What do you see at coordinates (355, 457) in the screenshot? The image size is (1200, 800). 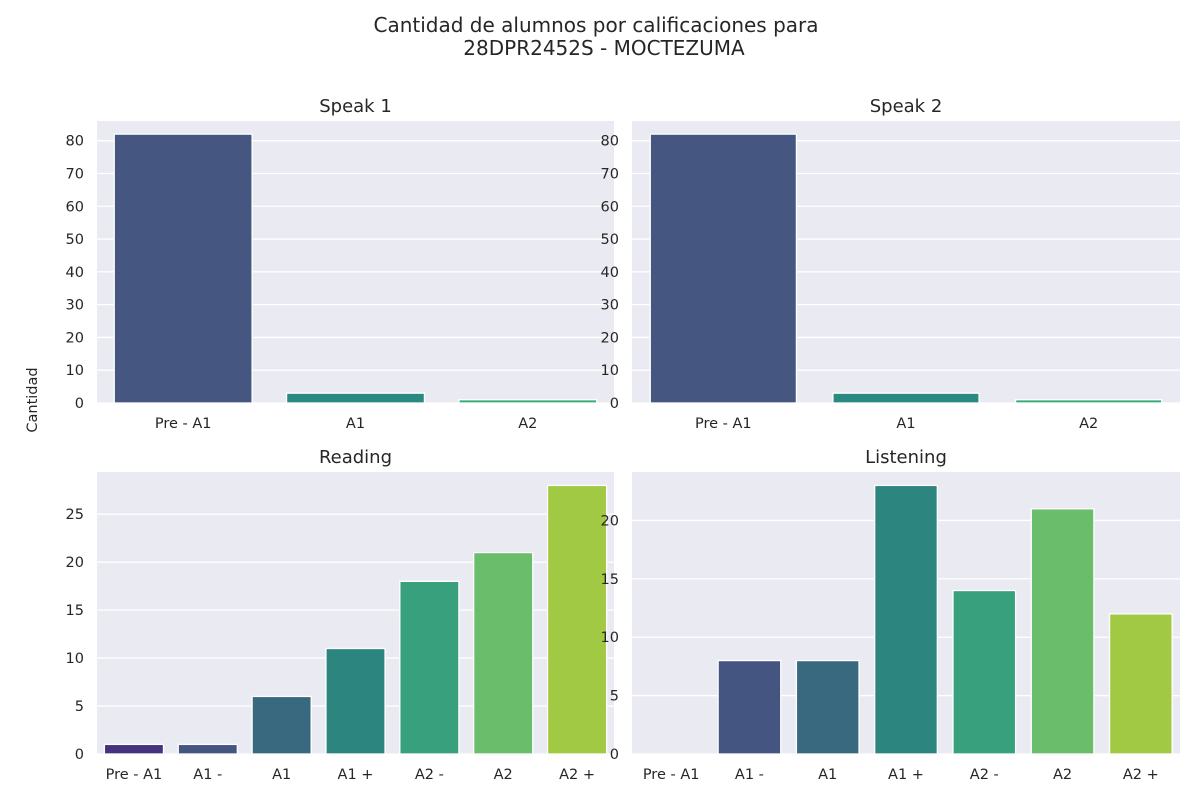 I see `panel-title: Reading` at bounding box center [355, 457].